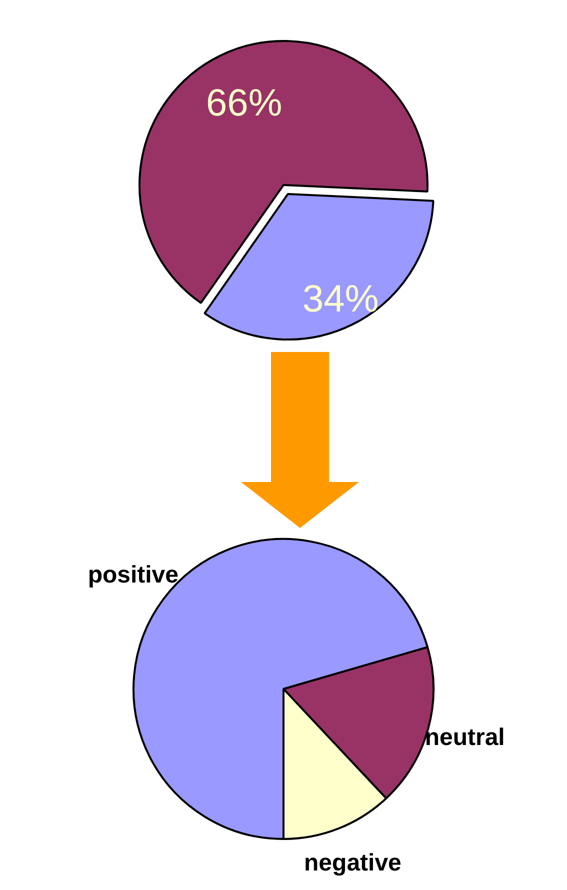 This screenshot has height=890, width=567. What do you see at coordinates (353, 862) in the screenshot?
I see `slice-label: negative` at bounding box center [353, 862].